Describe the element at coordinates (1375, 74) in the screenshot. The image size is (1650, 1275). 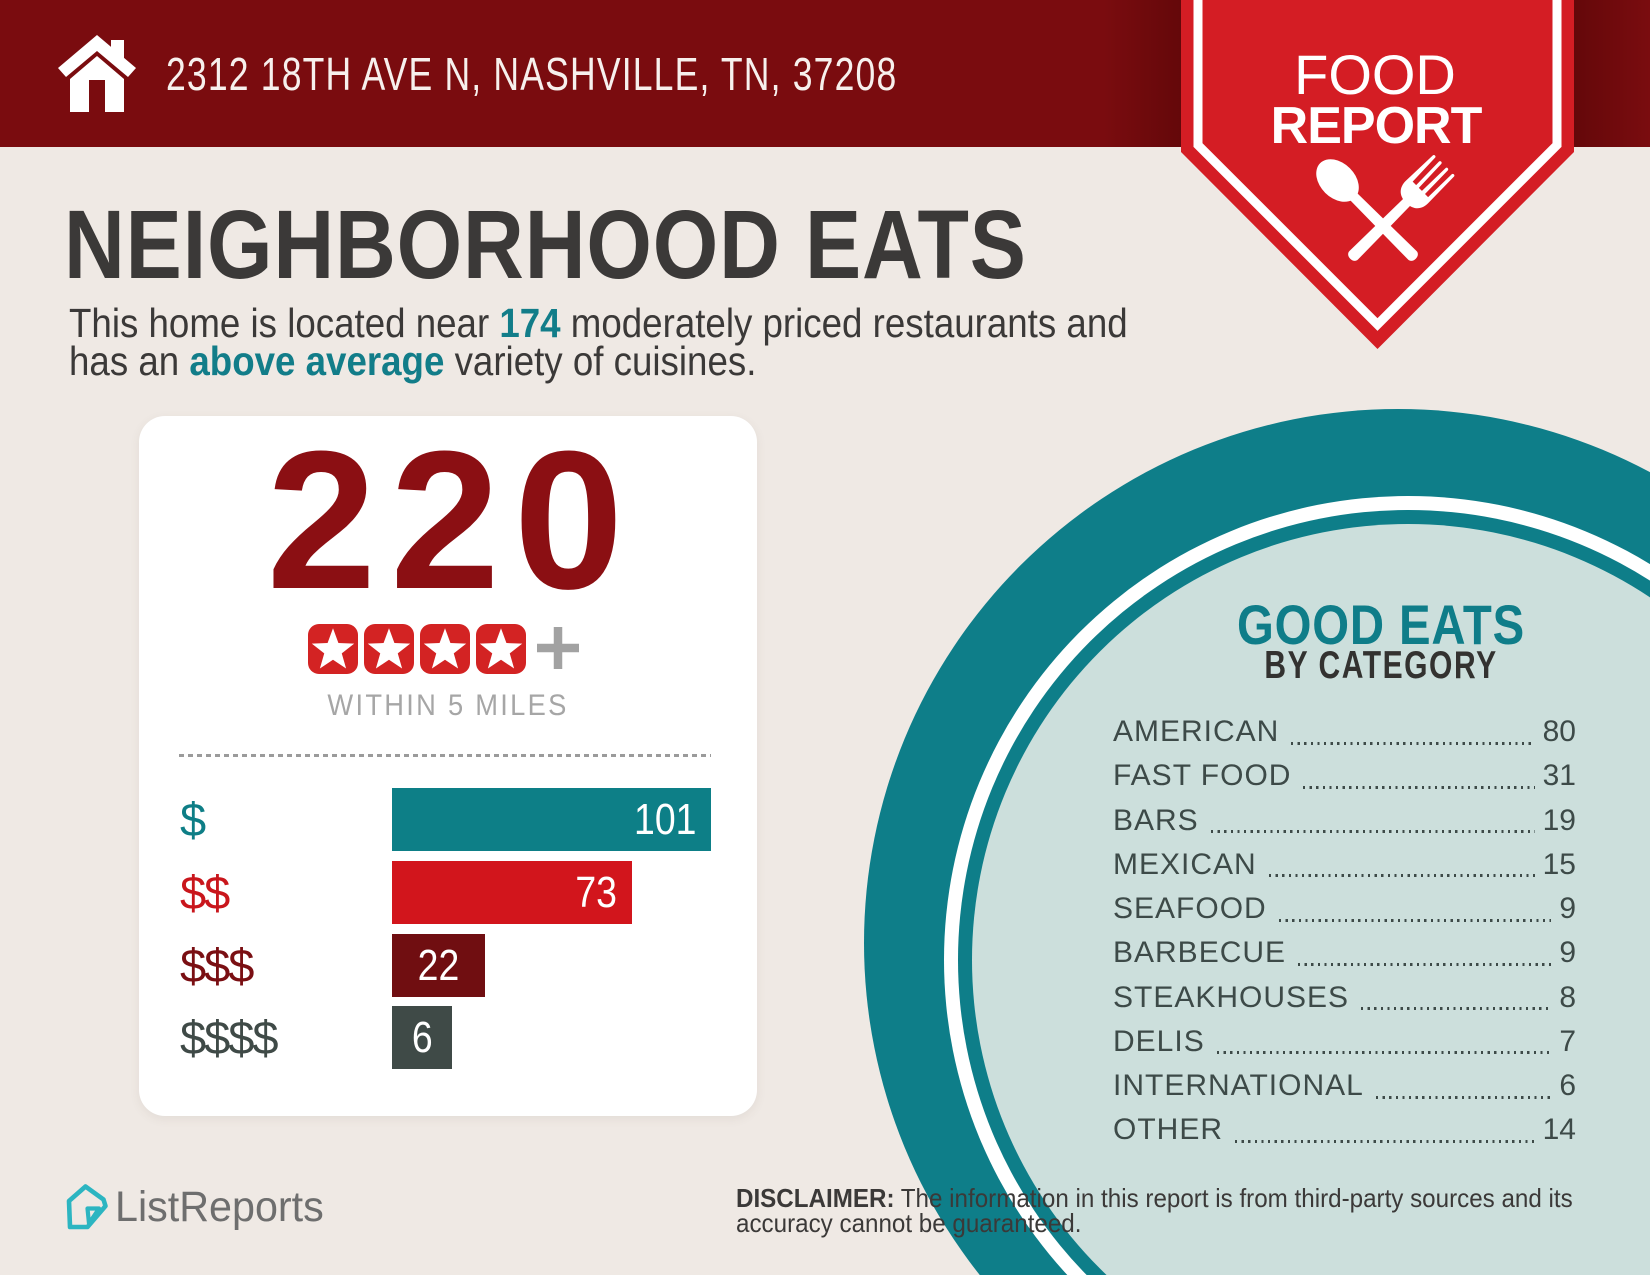
I see `svg-text: FOOD` at that location.